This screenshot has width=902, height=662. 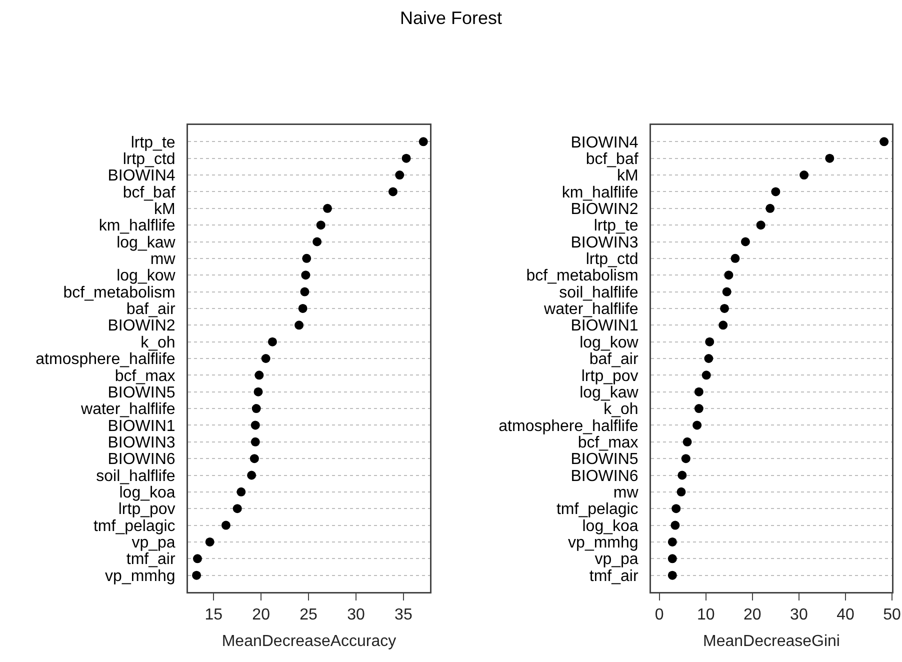 What do you see at coordinates (659, 615) in the screenshot?
I see `x-tick-label: 0` at bounding box center [659, 615].